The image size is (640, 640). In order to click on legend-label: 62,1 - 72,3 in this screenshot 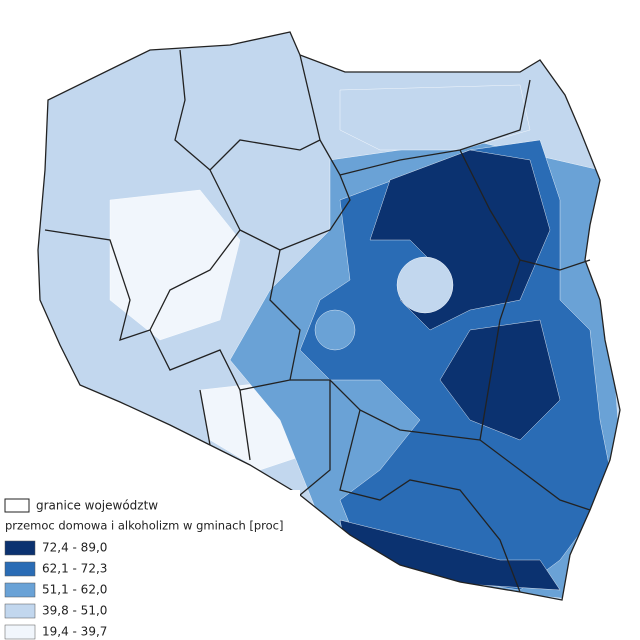, I will do `click(74, 569)`.